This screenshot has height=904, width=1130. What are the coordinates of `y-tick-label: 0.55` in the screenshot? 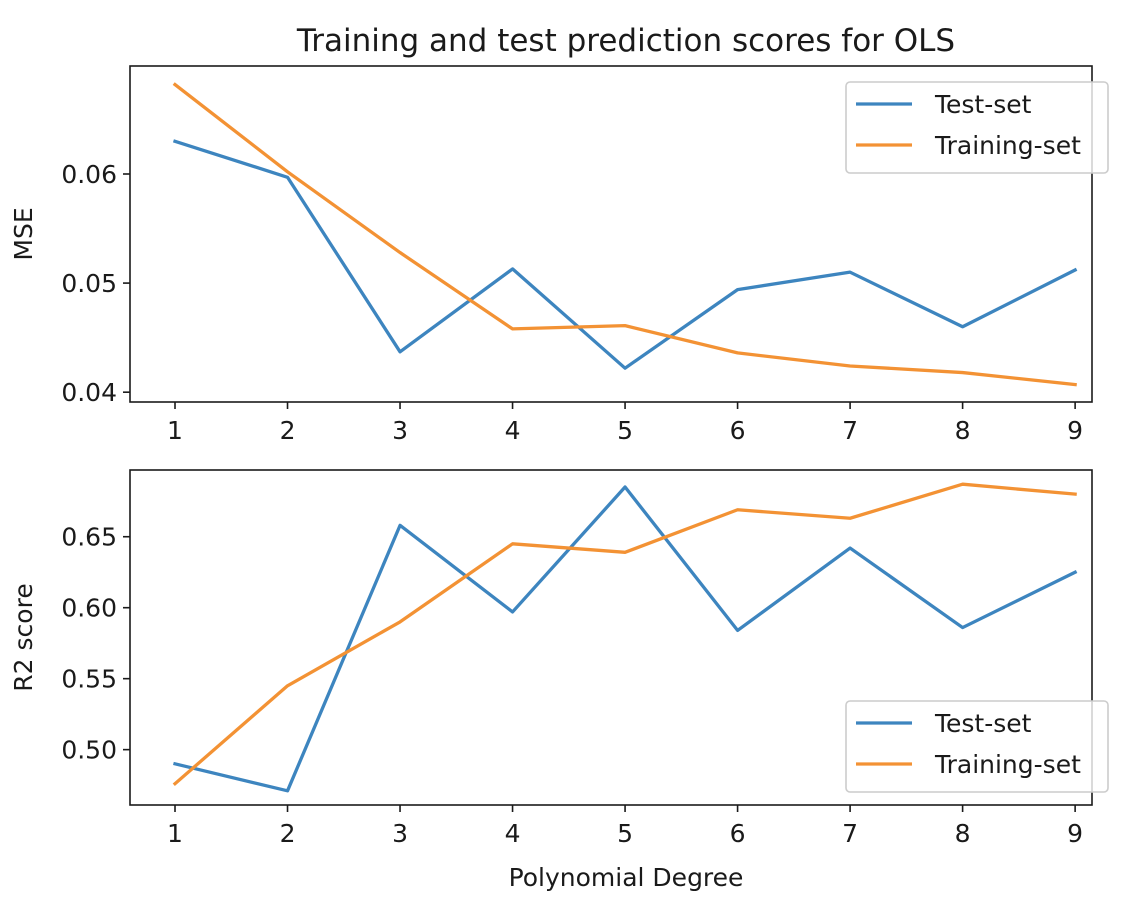 It's located at (89, 679).